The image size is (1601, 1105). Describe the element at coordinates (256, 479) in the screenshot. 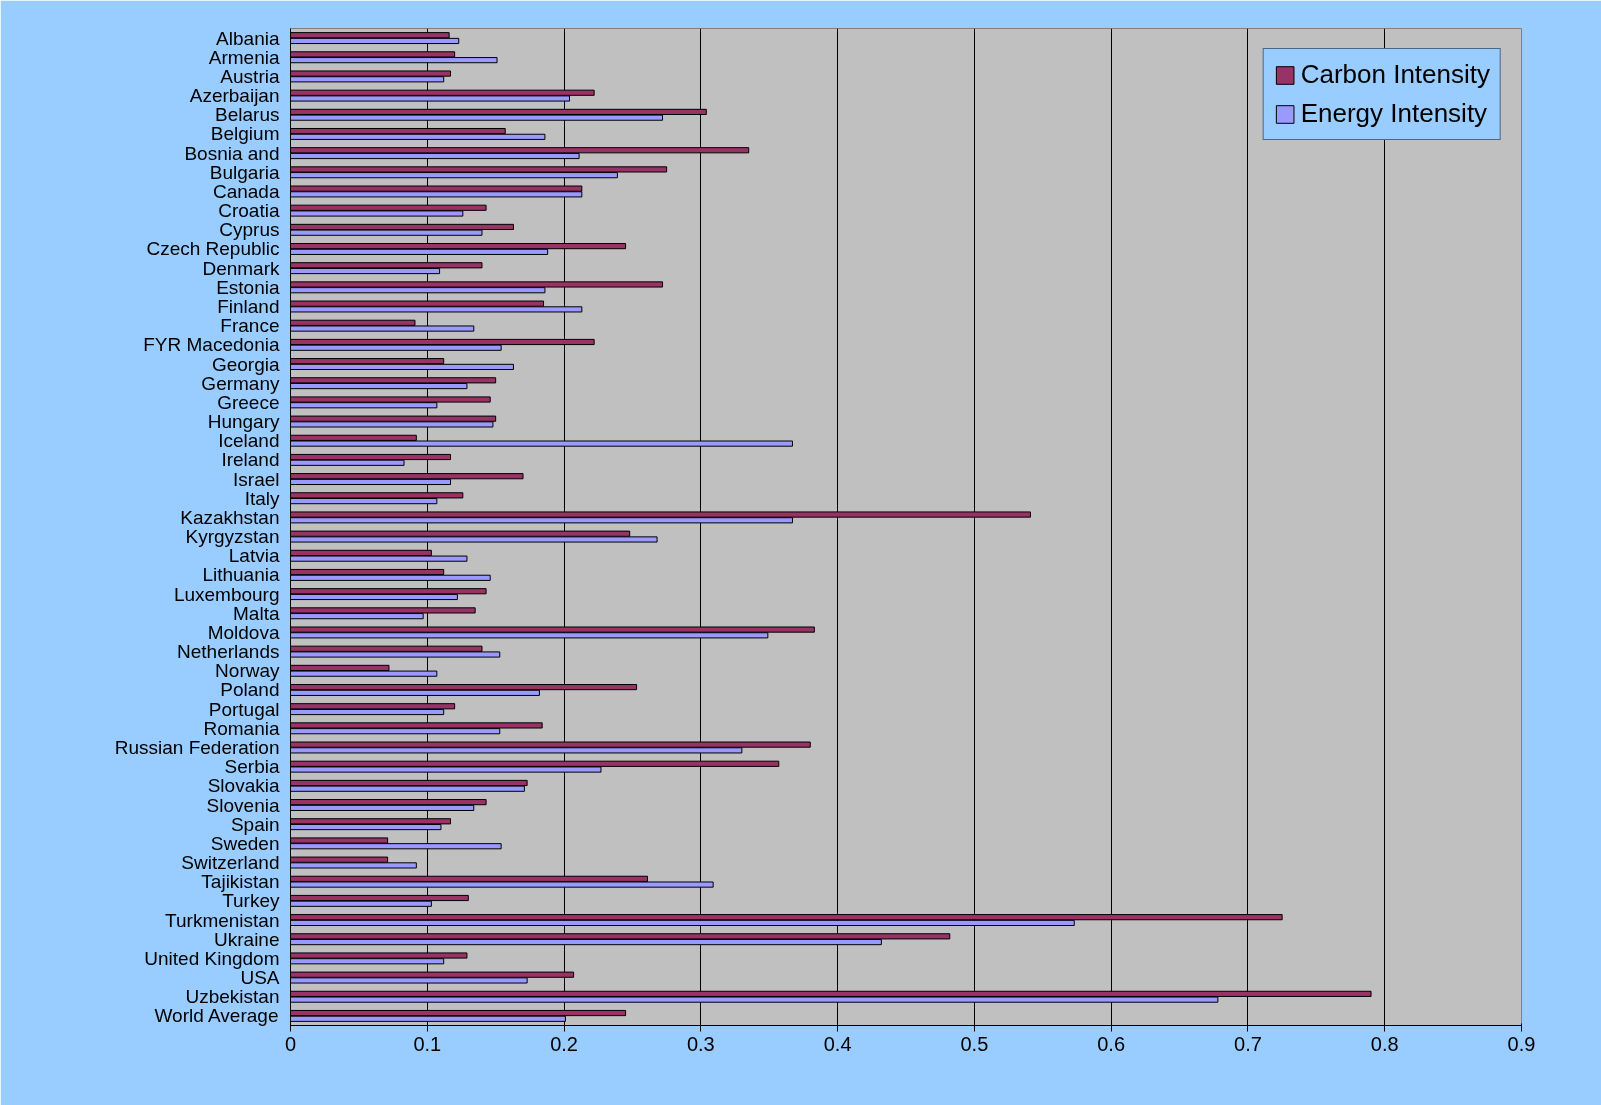

I see `y-tick-label: Israel` at that location.